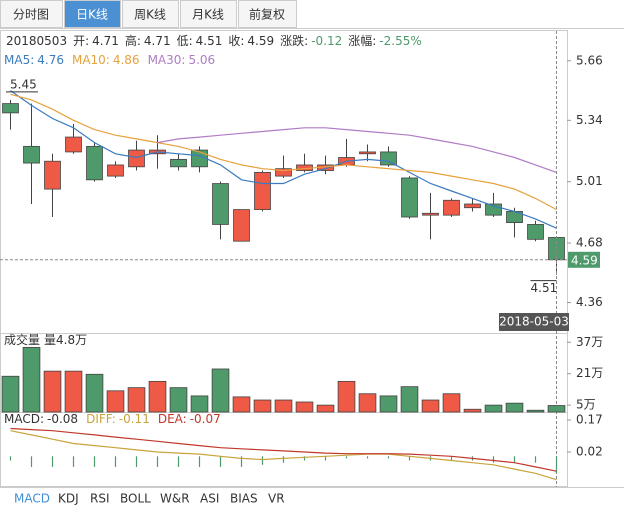 The height and width of the screenshot is (515, 624). I want to click on legend: MA5: 4.76 MA10: 4.86 MA30: 5.06, so click(109, 60).